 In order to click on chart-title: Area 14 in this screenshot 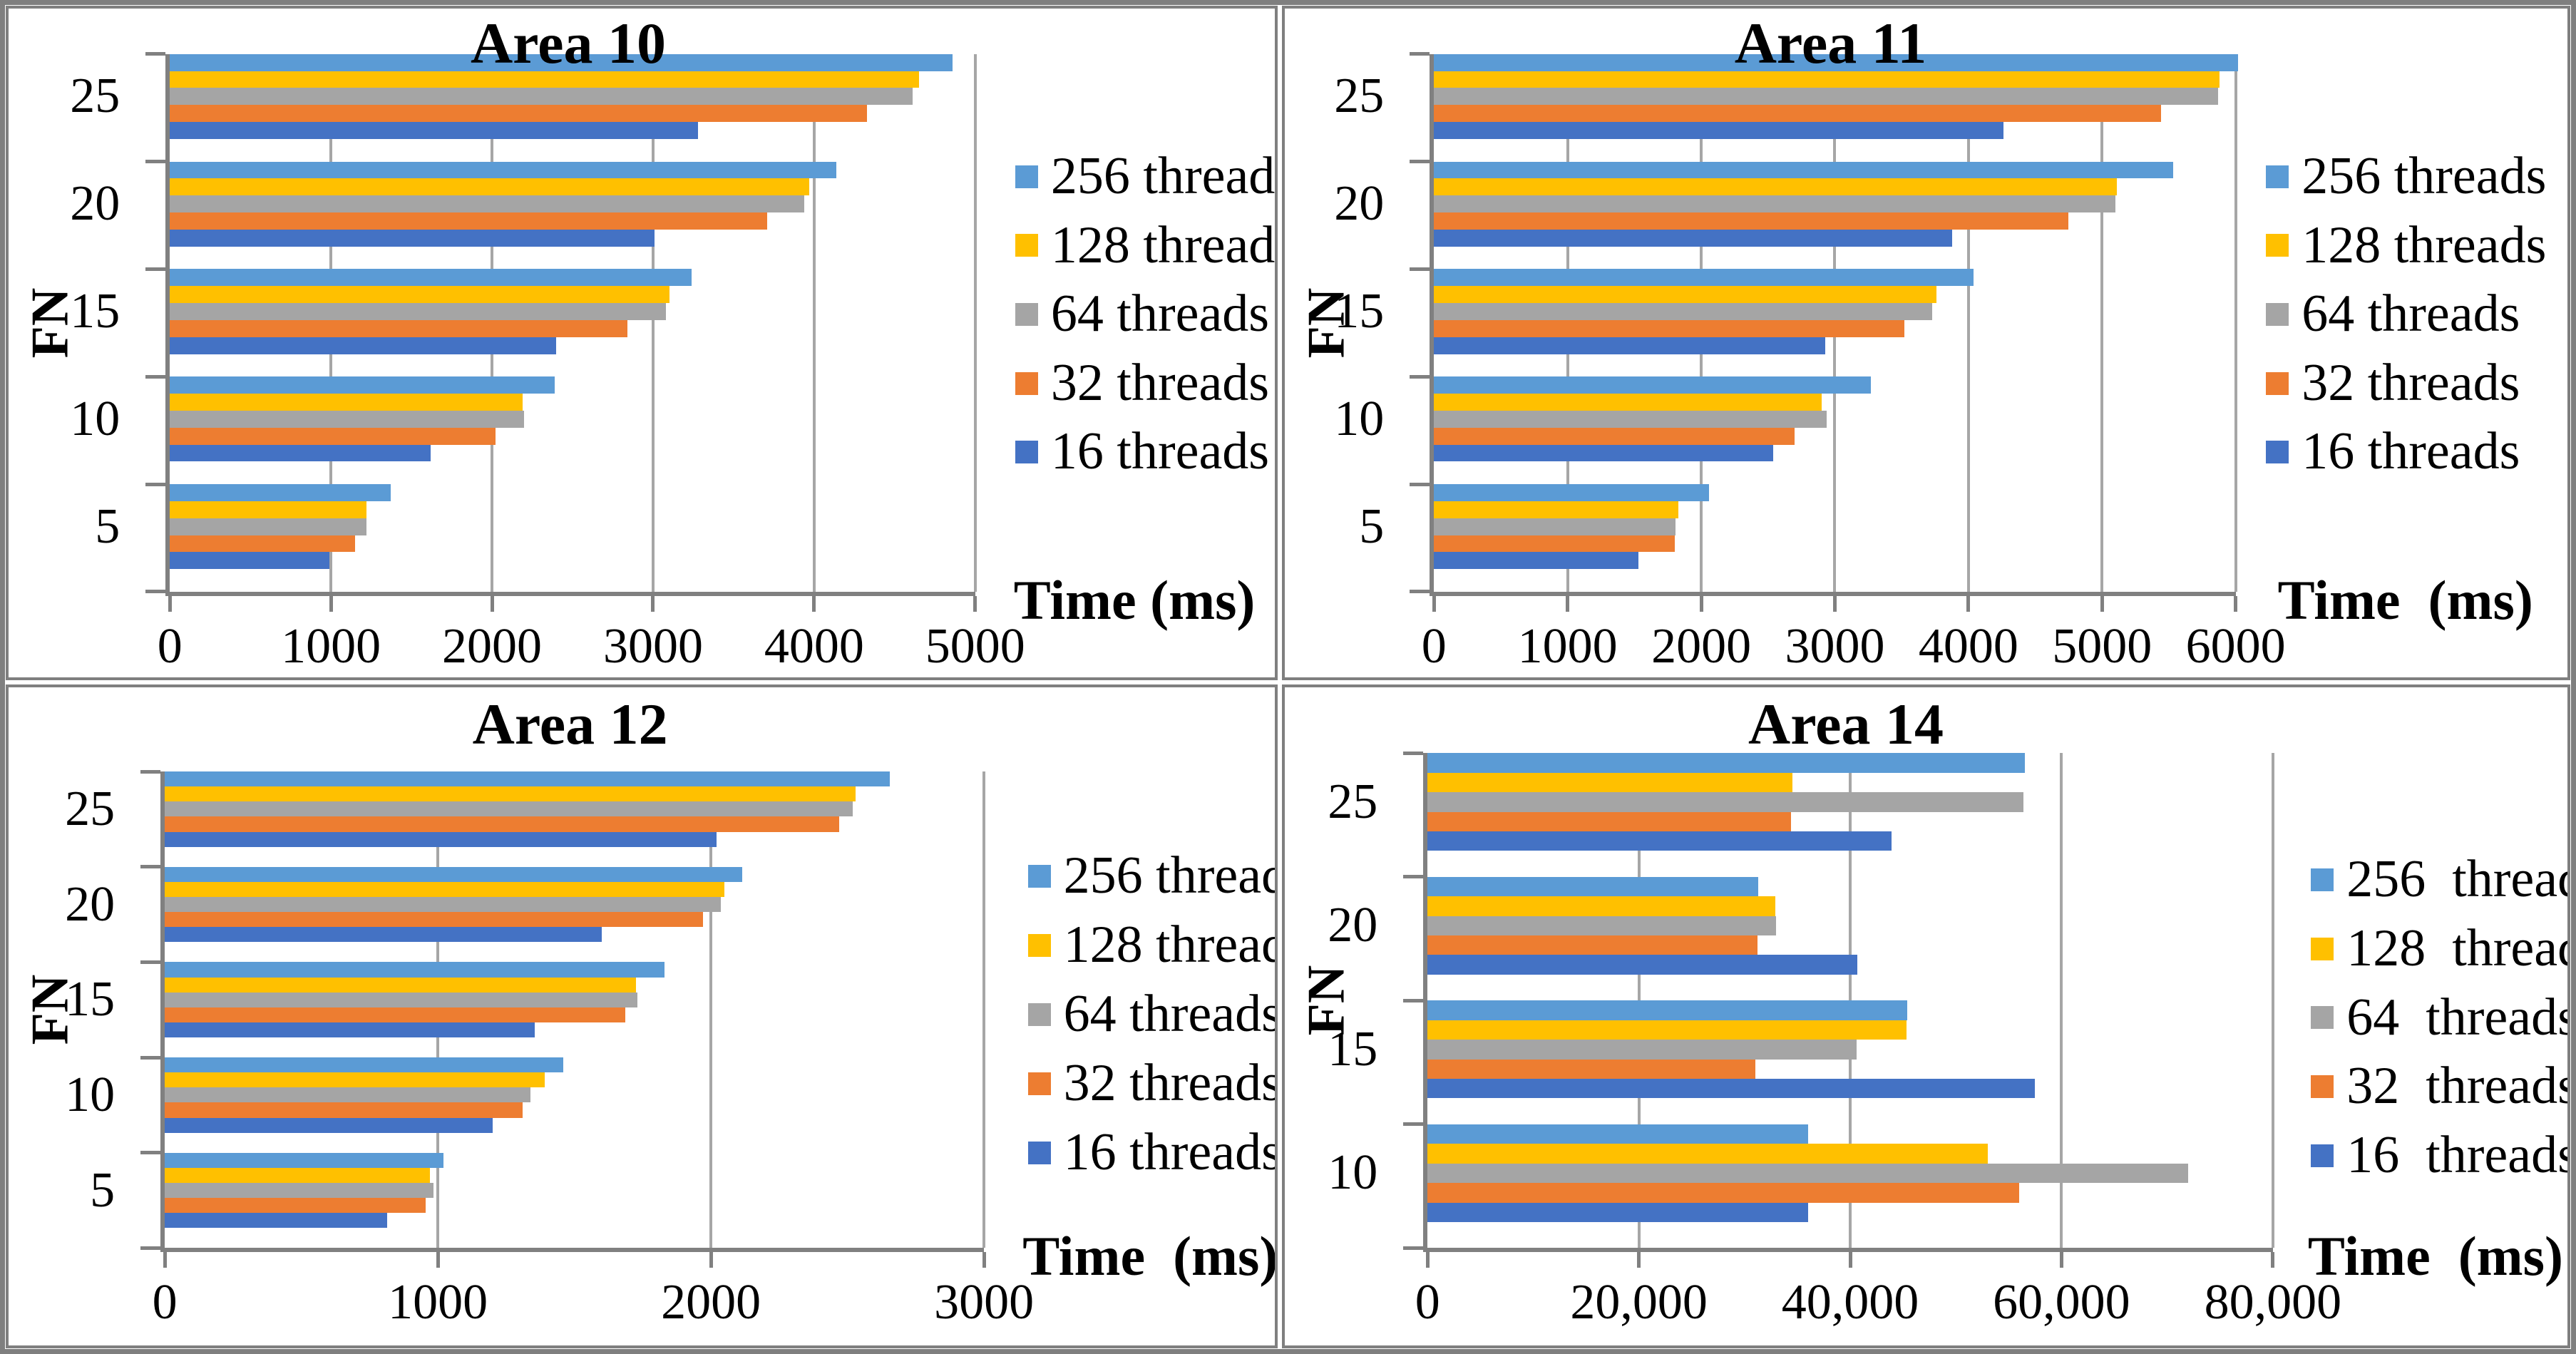, I will do `click(1846, 725)`.